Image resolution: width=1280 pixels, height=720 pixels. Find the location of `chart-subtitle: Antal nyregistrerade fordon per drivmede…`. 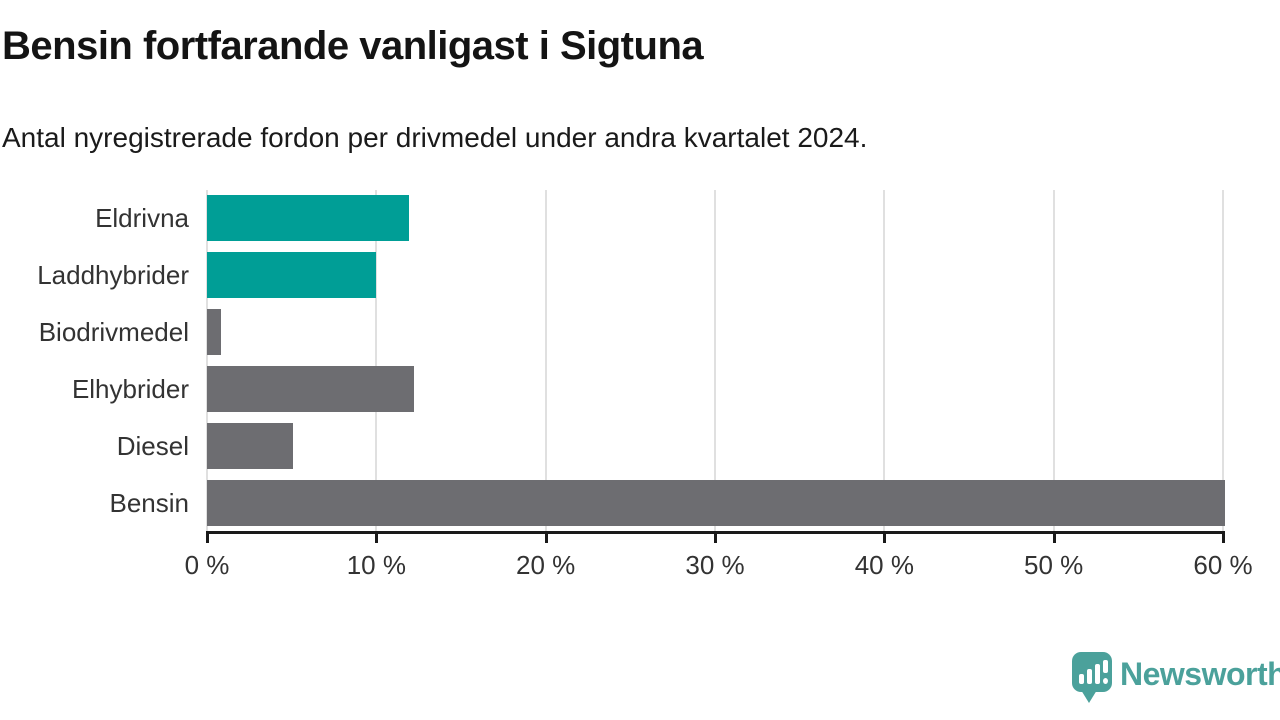

chart-subtitle: Antal nyregistrerade fordon per drivmede… is located at coordinates (435, 137).